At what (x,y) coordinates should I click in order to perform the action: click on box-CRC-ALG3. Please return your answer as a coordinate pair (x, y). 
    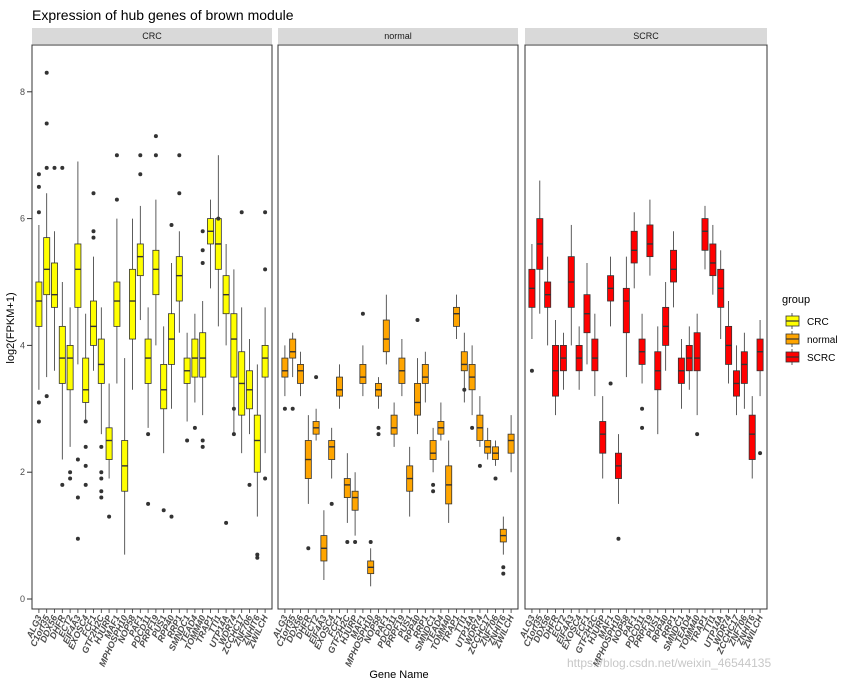
    Looking at the image, I should click on (39, 298).